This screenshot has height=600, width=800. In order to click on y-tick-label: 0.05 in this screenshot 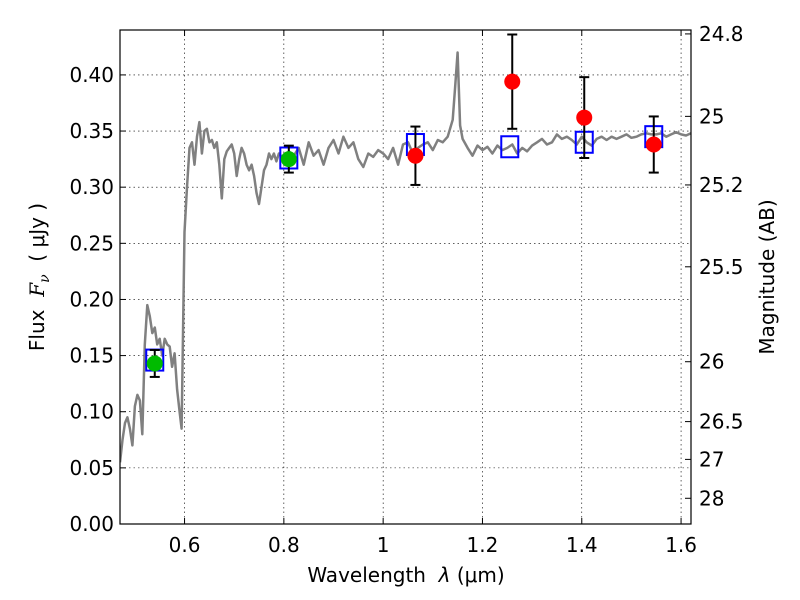, I will do `click(91, 468)`.